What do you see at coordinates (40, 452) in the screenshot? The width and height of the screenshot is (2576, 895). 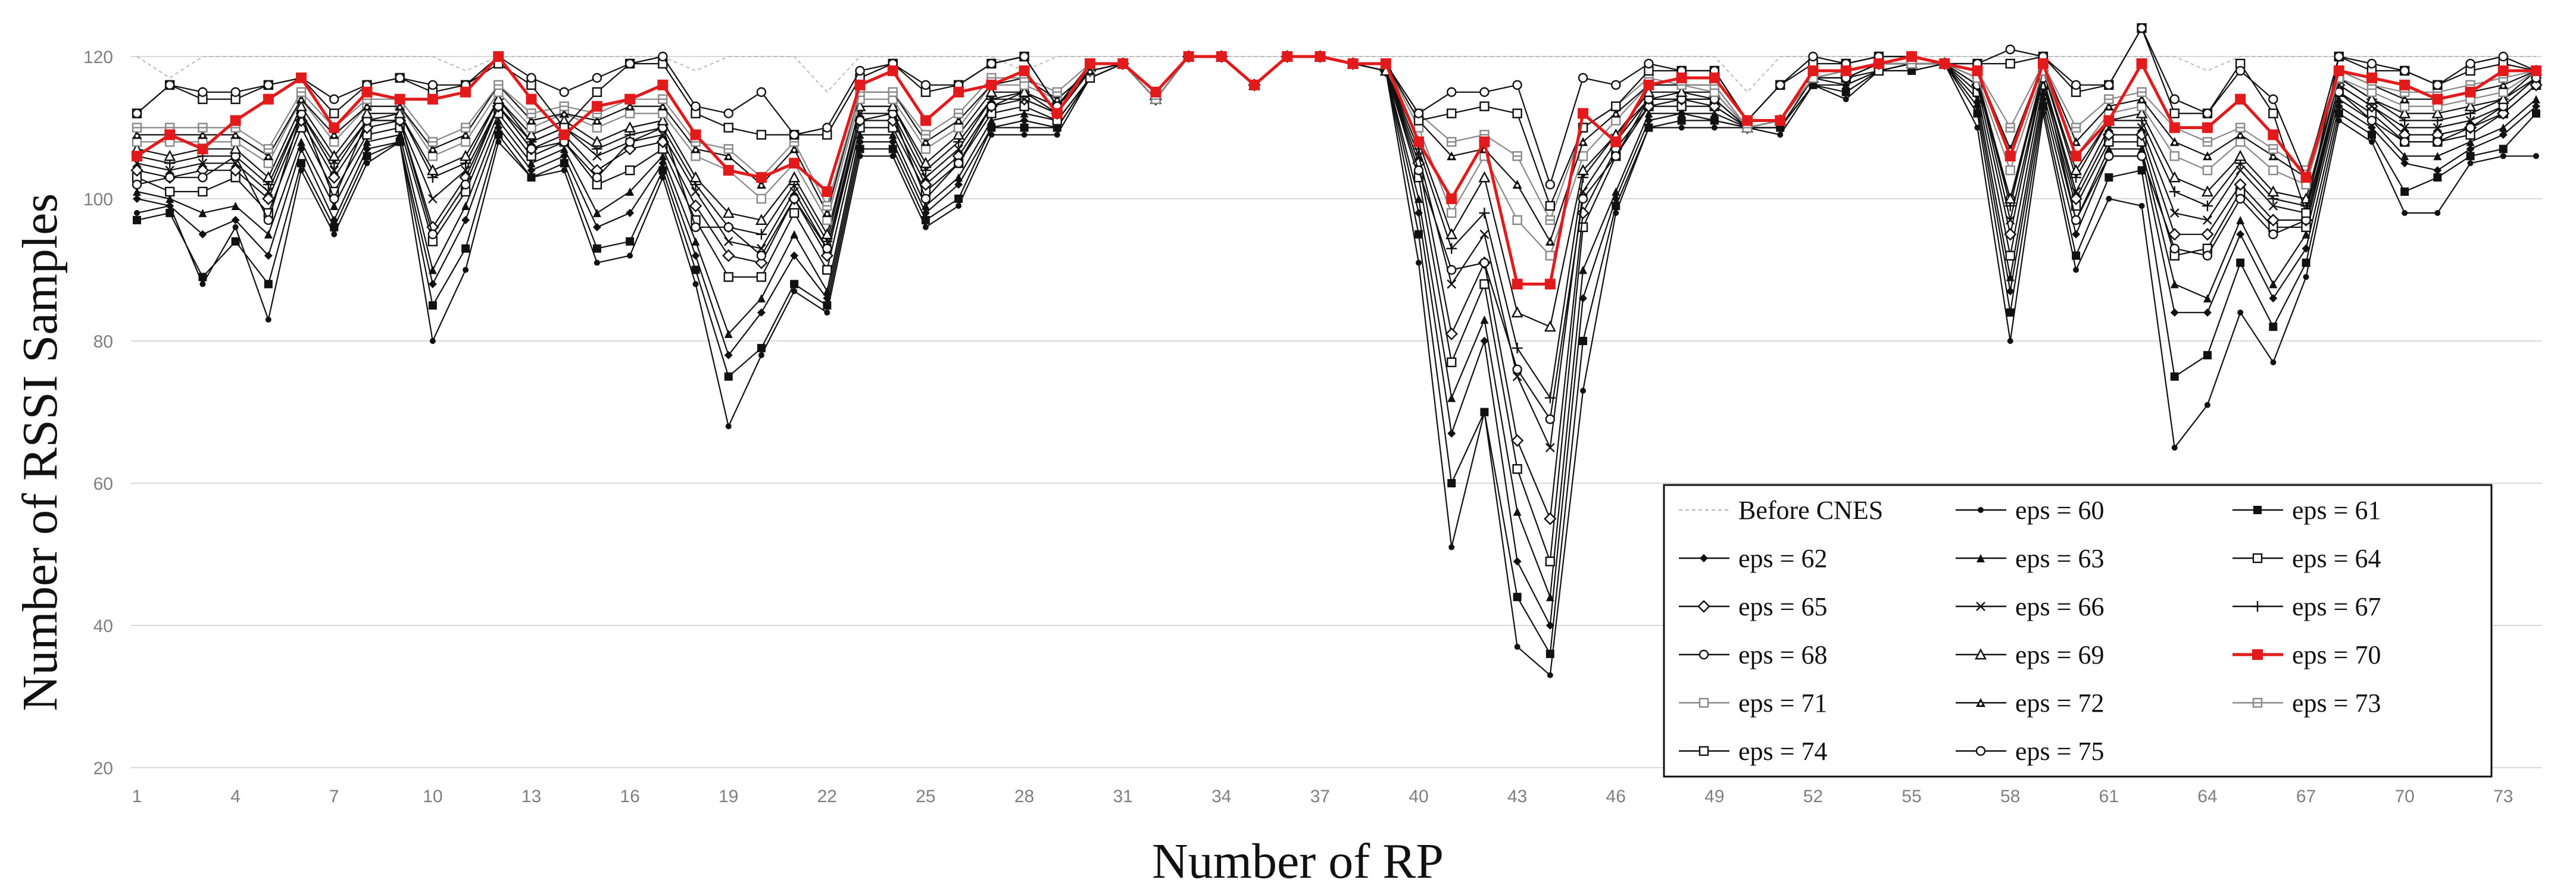 I see `y-axis-title: Number of RSSI Samples` at bounding box center [40, 452].